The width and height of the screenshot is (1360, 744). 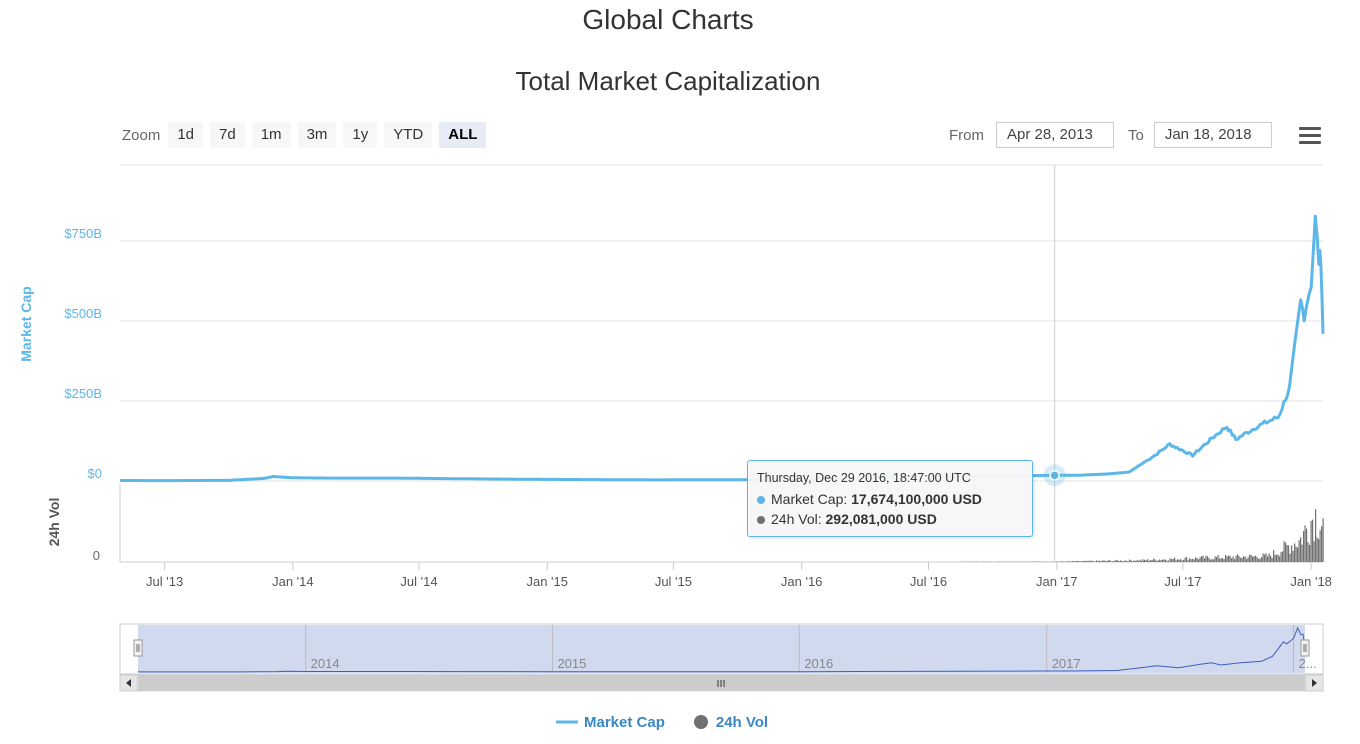 I want to click on navigator-selection, so click(x=721, y=649).